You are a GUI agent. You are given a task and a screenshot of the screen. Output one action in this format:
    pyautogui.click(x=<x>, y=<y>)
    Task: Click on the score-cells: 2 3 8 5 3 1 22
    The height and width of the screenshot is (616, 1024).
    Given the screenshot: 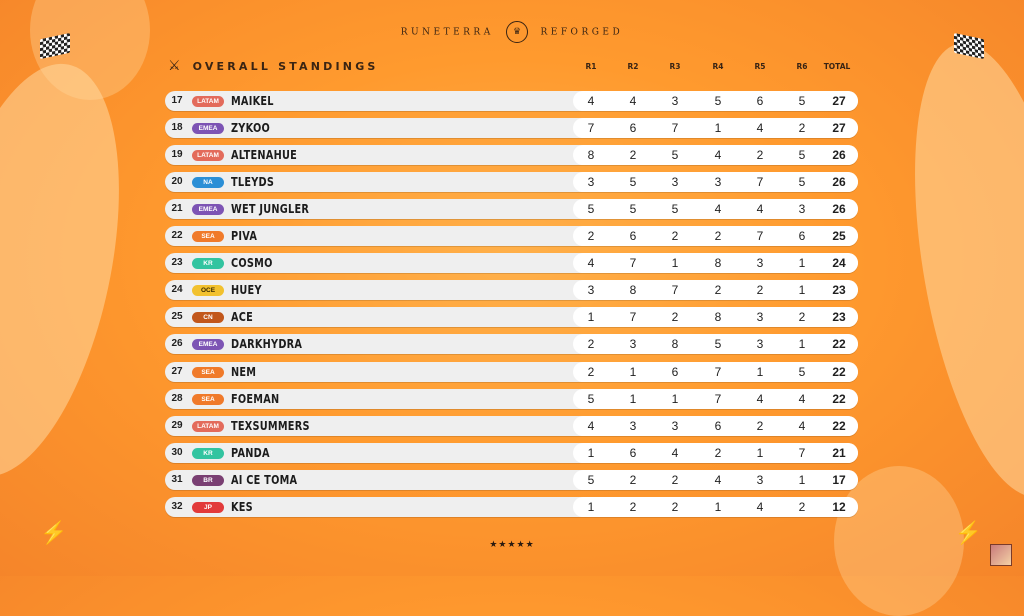 What is the action you would take?
    pyautogui.click(x=715, y=344)
    